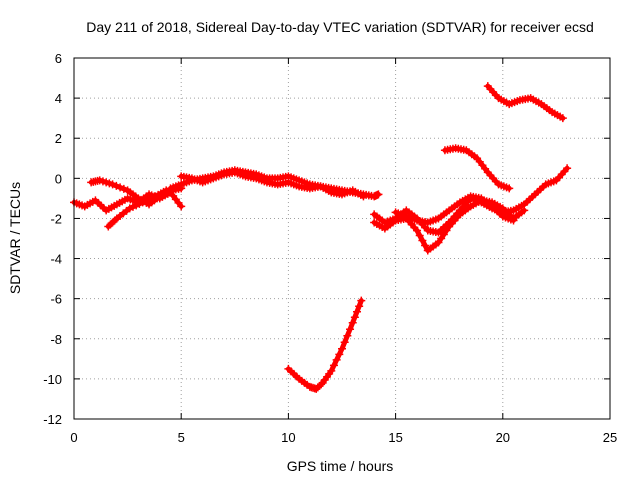 The height and width of the screenshot is (480, 640). Describe the element at coordinates (58, 98) in the screenshot. I see `y-tick-label: 4` at that location.